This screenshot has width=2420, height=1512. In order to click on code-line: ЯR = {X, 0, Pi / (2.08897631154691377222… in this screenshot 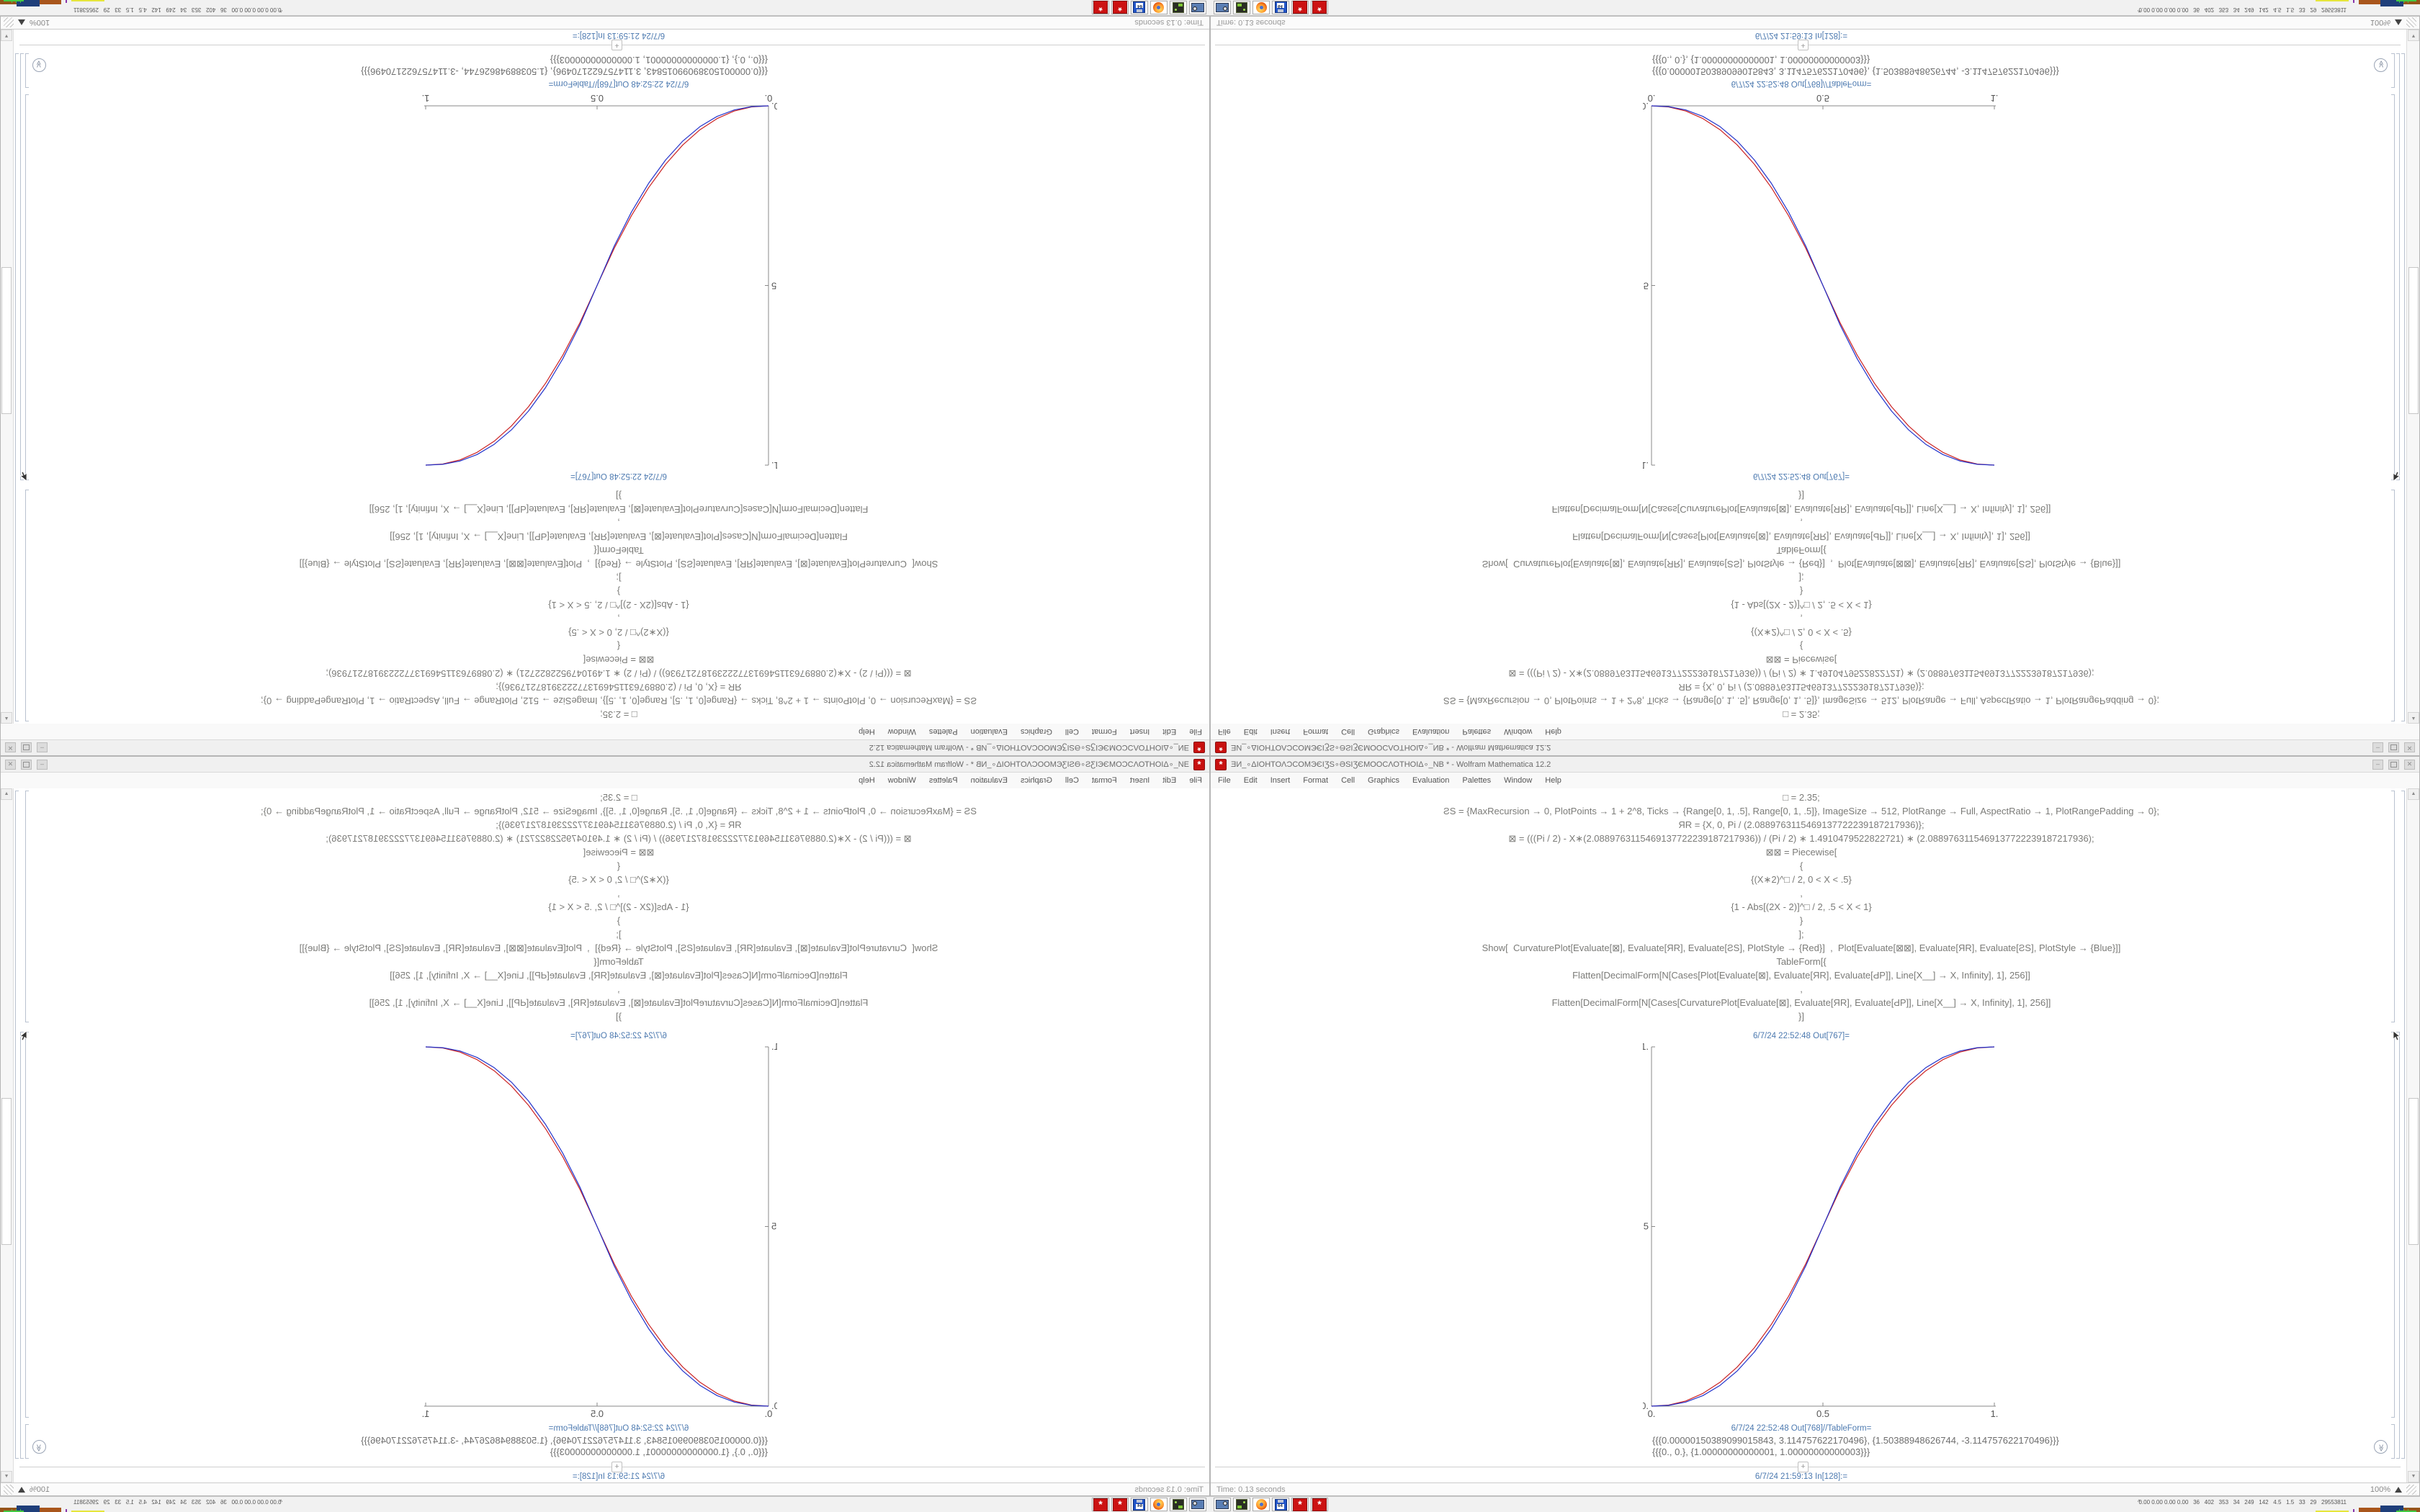, I will do `click(1801, 824)`.